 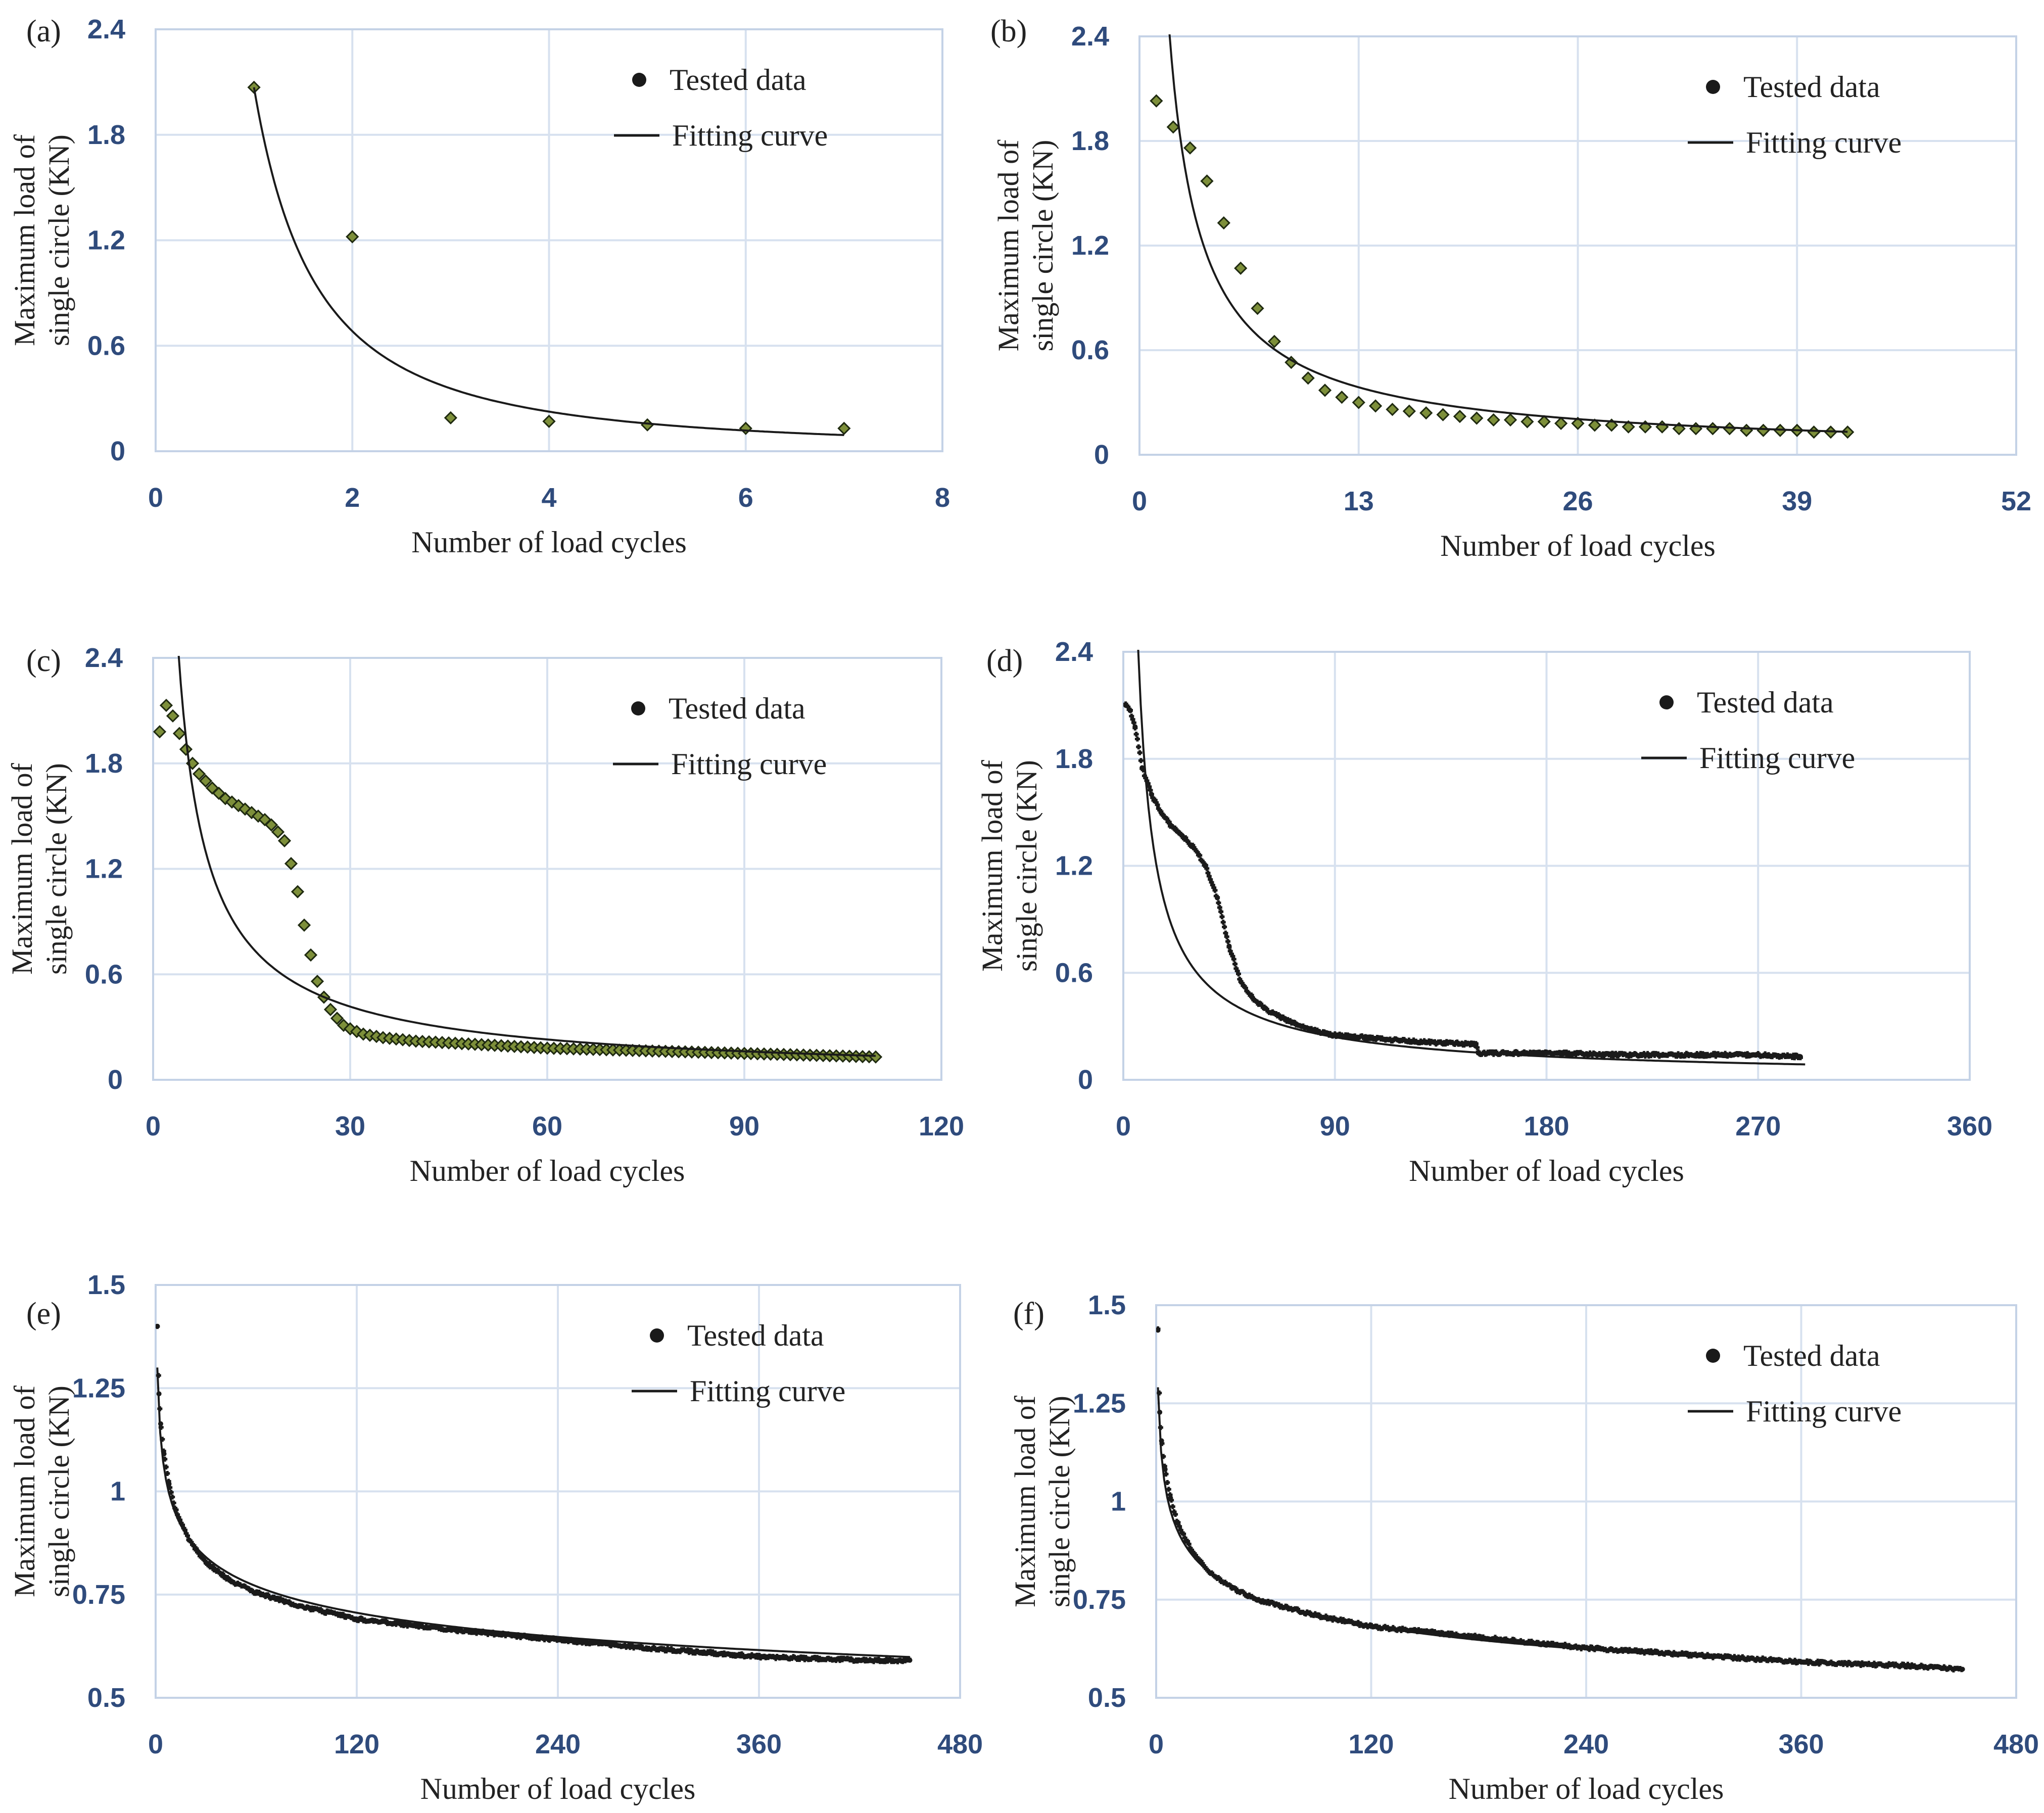 I want to click on x-tick-label: 270, so click(x=1758, y=1126).